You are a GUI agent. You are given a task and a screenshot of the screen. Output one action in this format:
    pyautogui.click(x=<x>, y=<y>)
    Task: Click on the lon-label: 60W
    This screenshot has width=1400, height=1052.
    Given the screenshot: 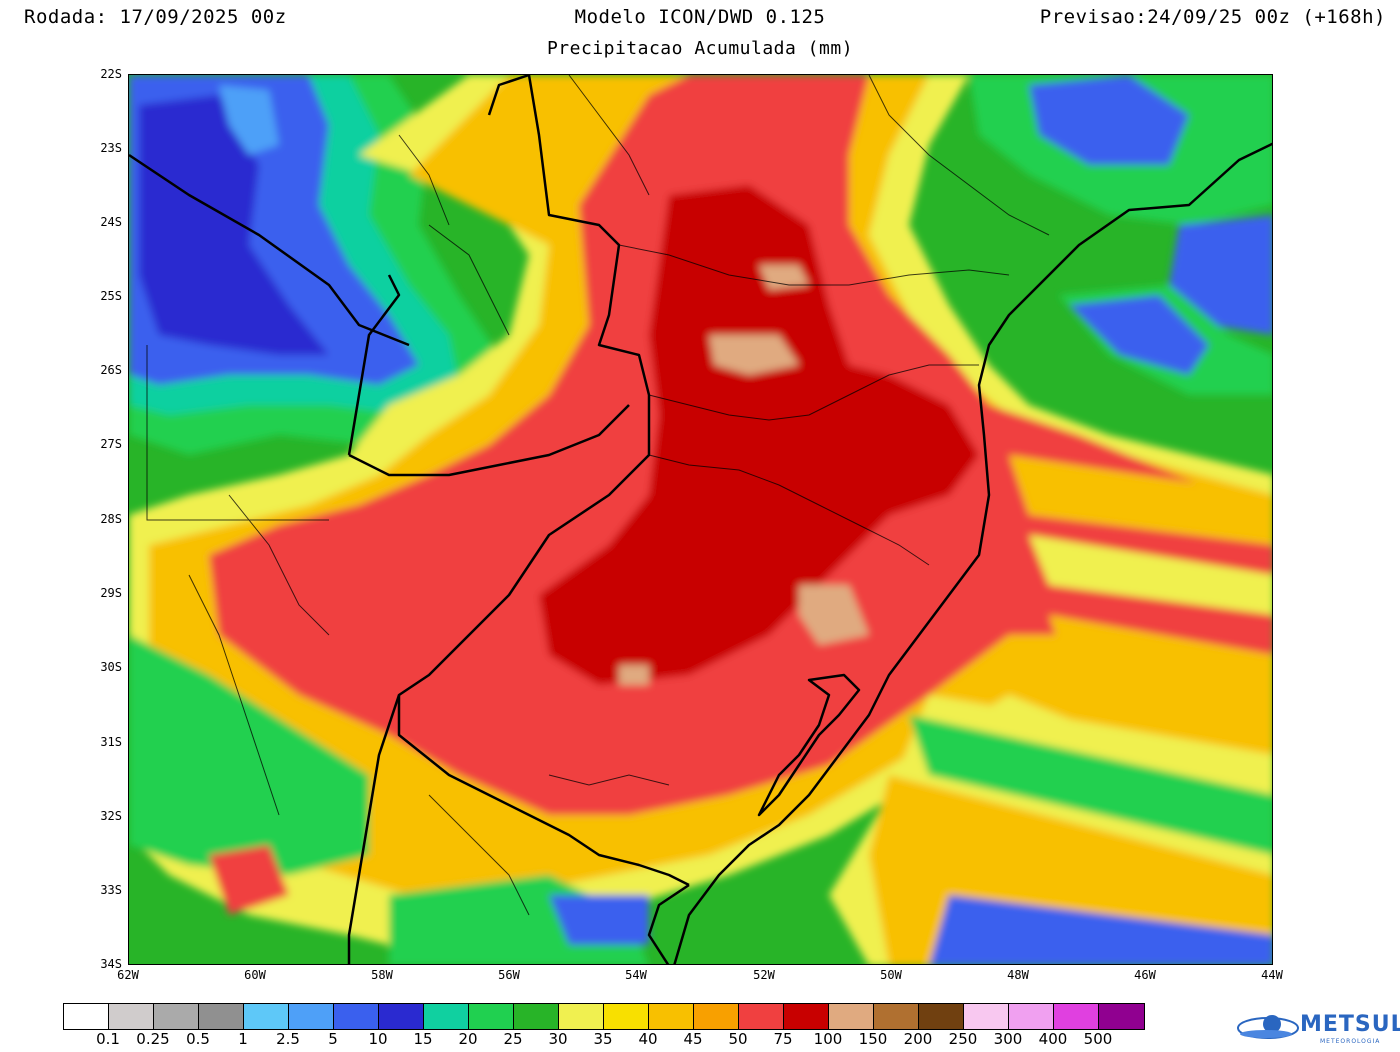 What is the action you would take?
    pyautogui.click(x=255, y=975)
    